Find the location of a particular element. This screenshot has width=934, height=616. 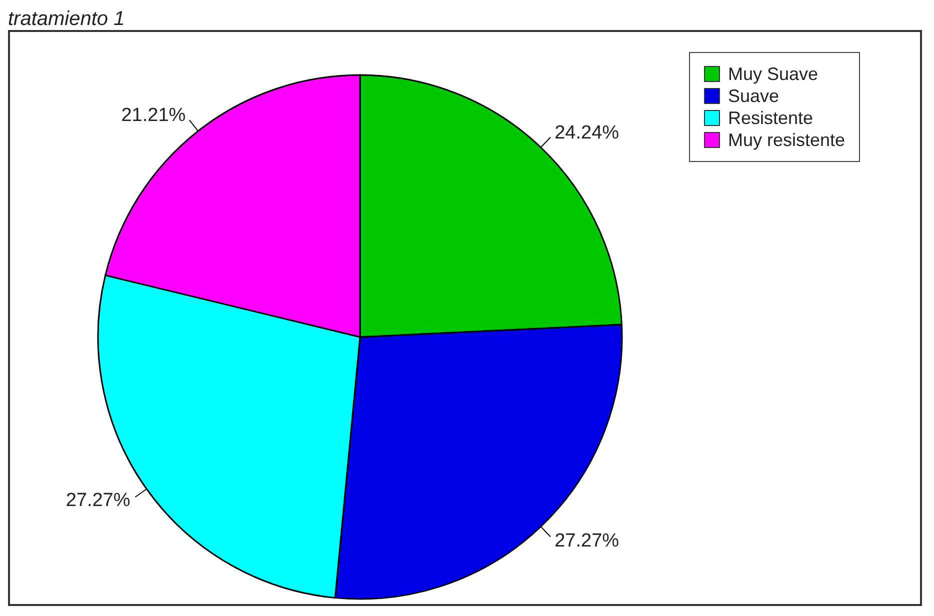

legend-label: Muy Suave is located at coordinates (773, 74).